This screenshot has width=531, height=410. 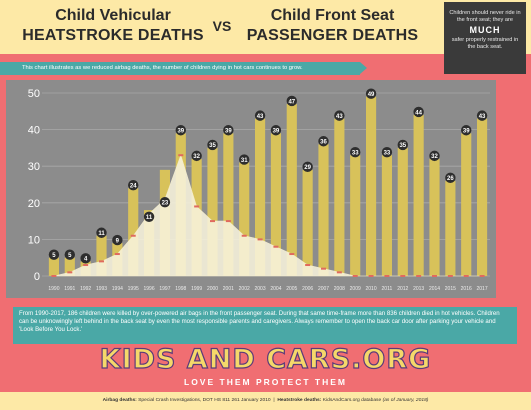 I want to click on y-axis: 0 10 20 30 40 50, so click(x=34, y=185).